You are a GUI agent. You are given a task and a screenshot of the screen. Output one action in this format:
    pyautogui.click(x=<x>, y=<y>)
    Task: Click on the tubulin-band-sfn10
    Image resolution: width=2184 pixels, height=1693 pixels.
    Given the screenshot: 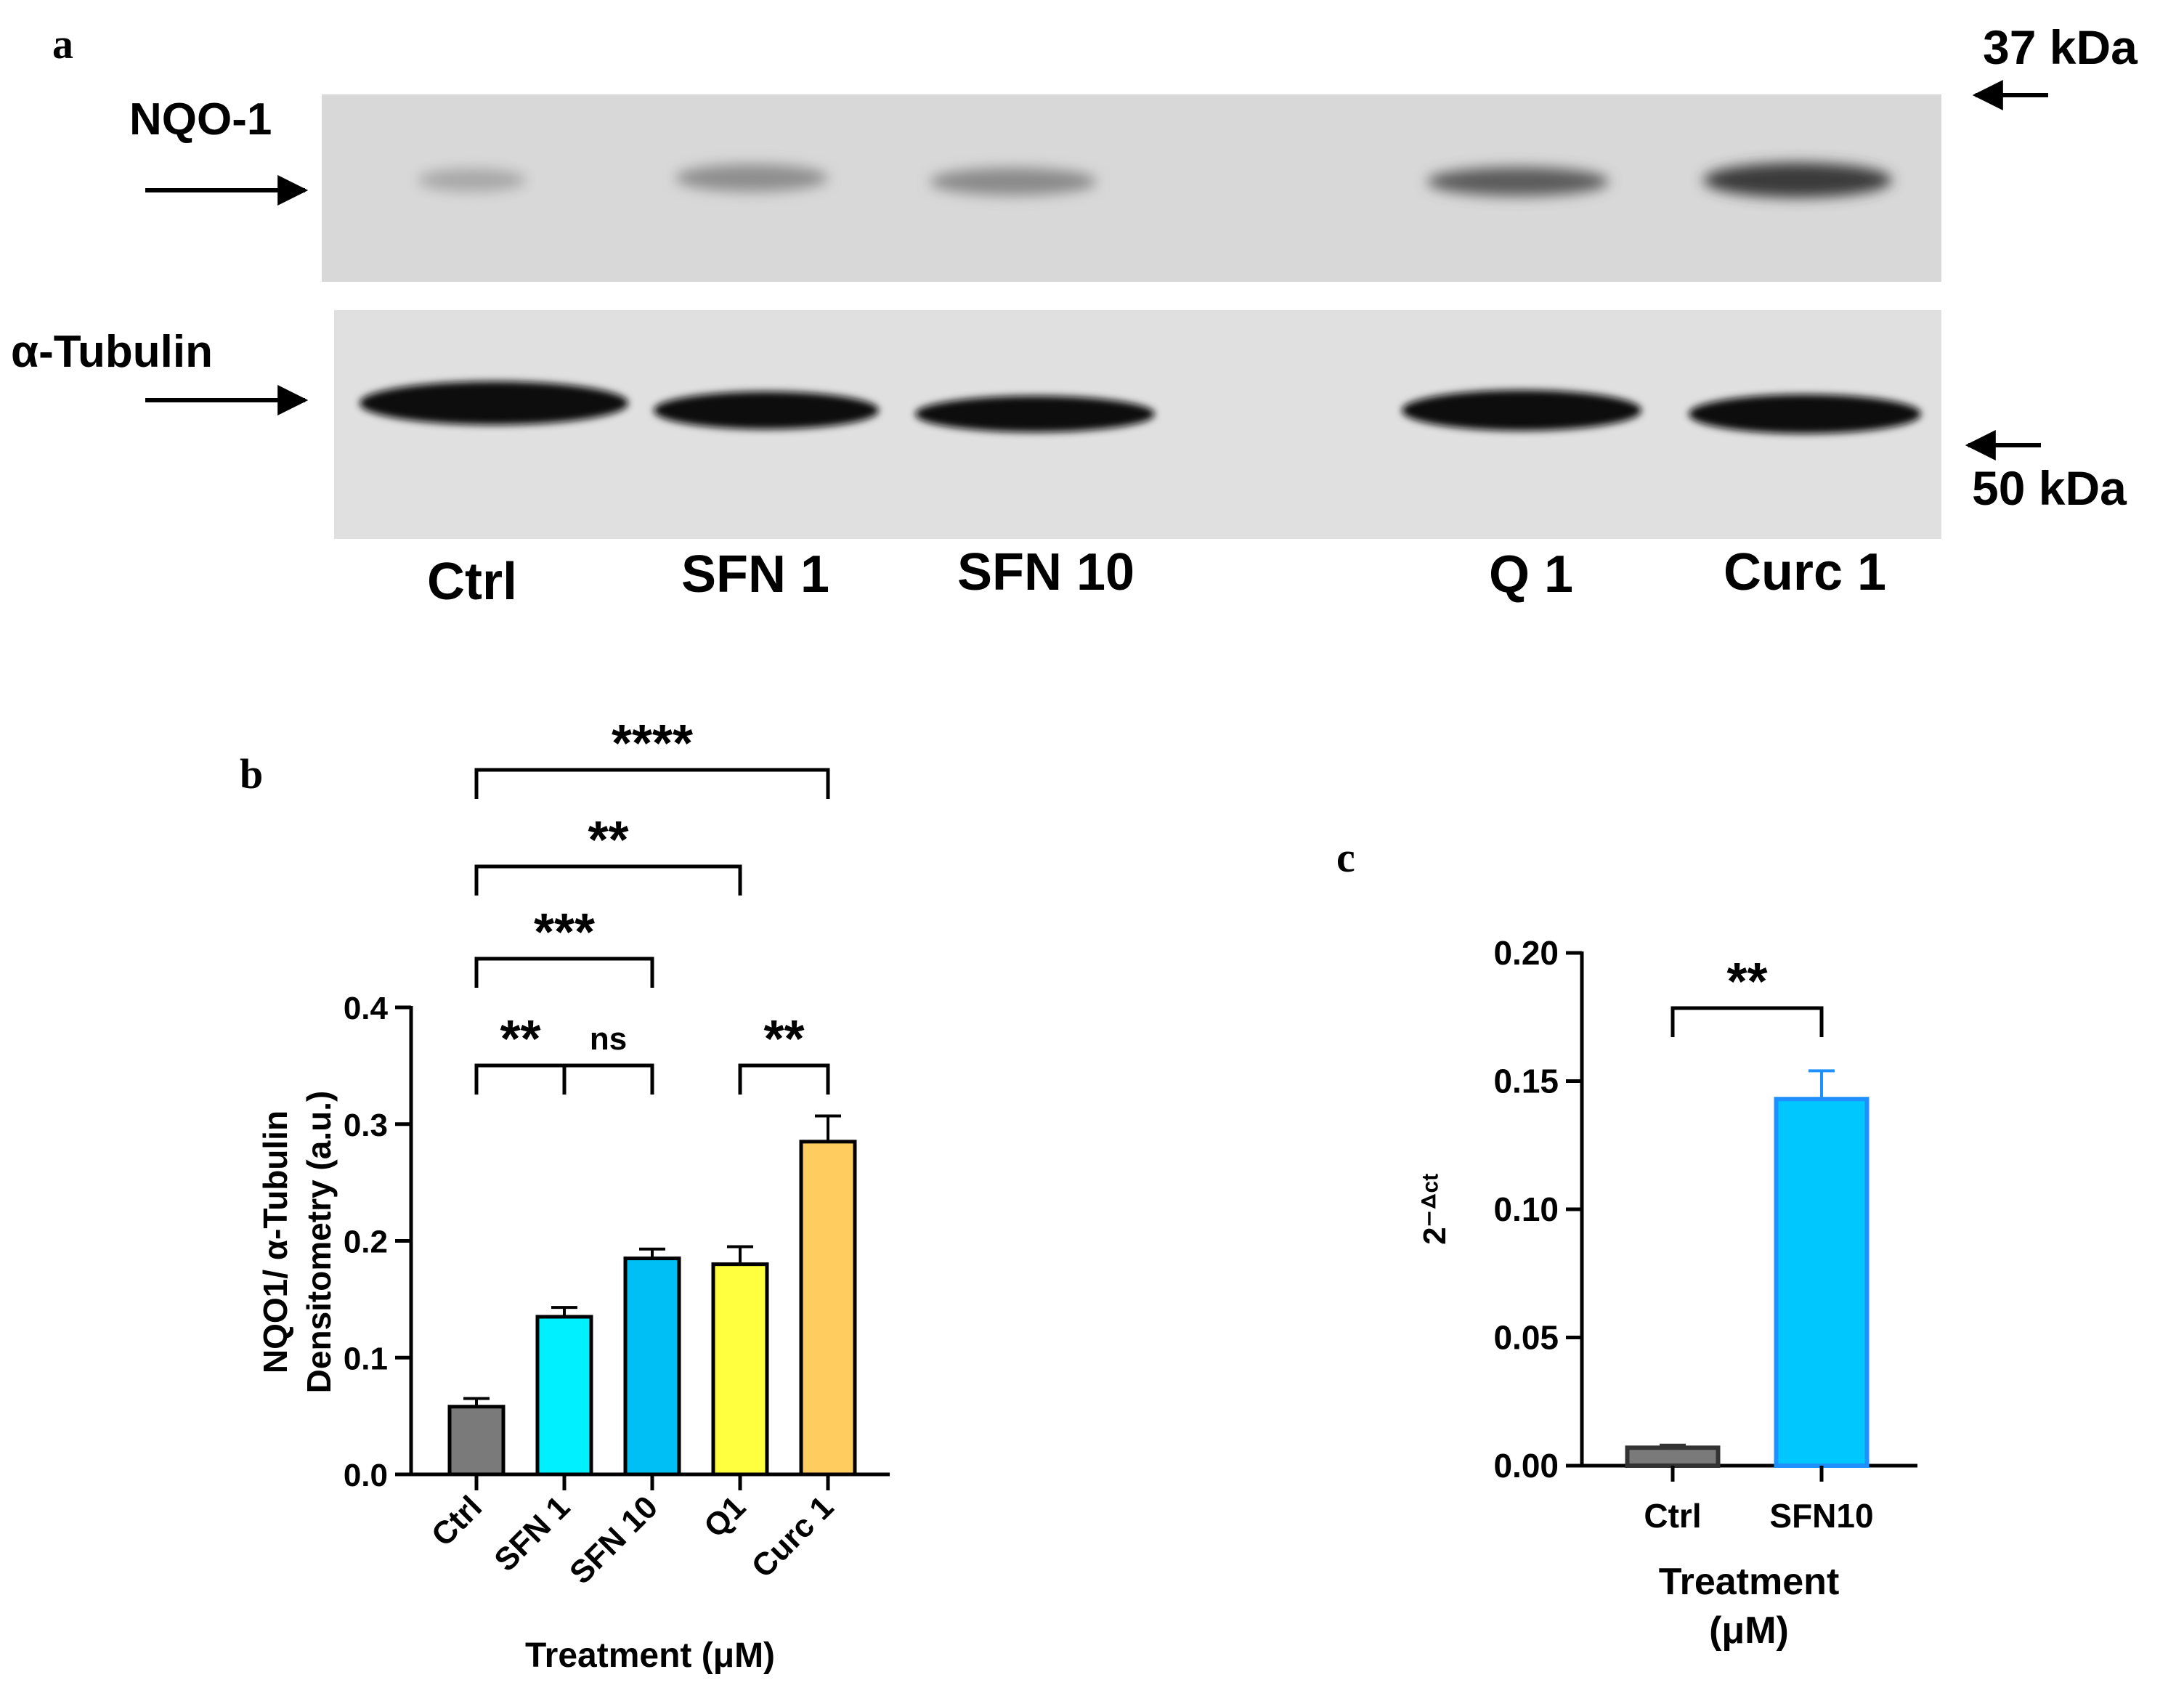 What is the action you would take?
    pyautogui.click(x=1035, y=414)
    